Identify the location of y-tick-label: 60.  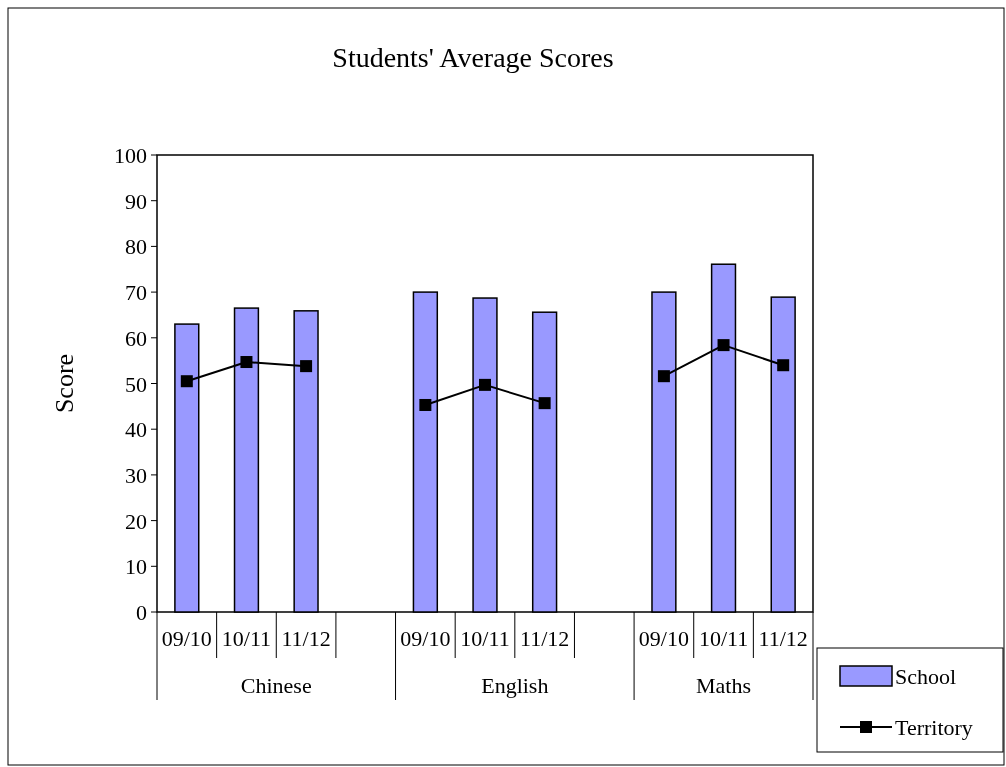
(136, 338).